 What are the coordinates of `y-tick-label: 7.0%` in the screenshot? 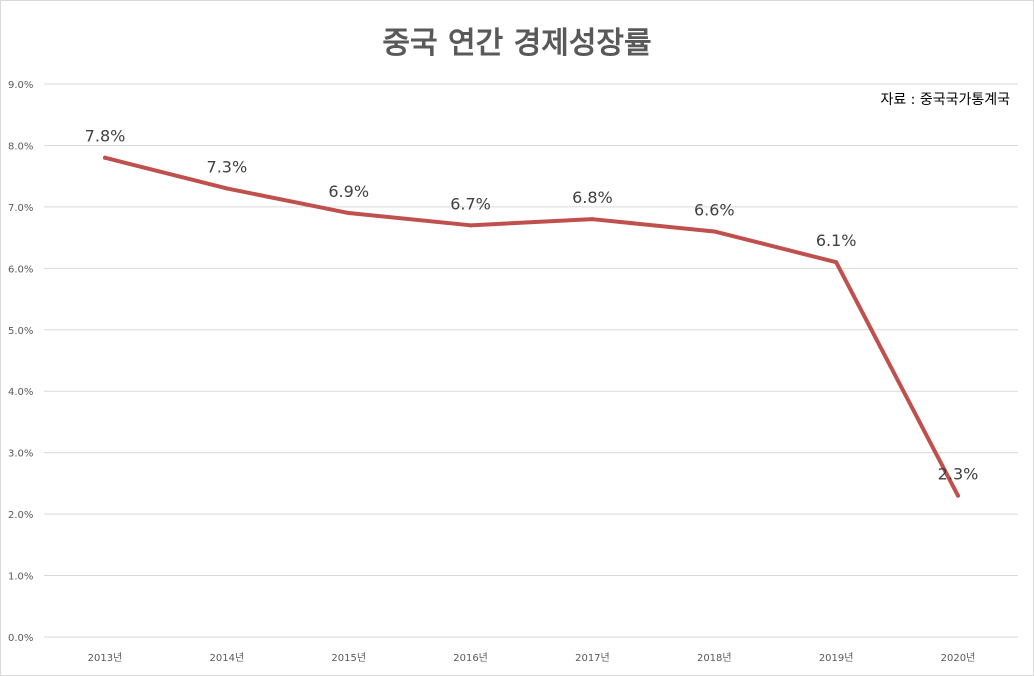 It's located at (20, 208).